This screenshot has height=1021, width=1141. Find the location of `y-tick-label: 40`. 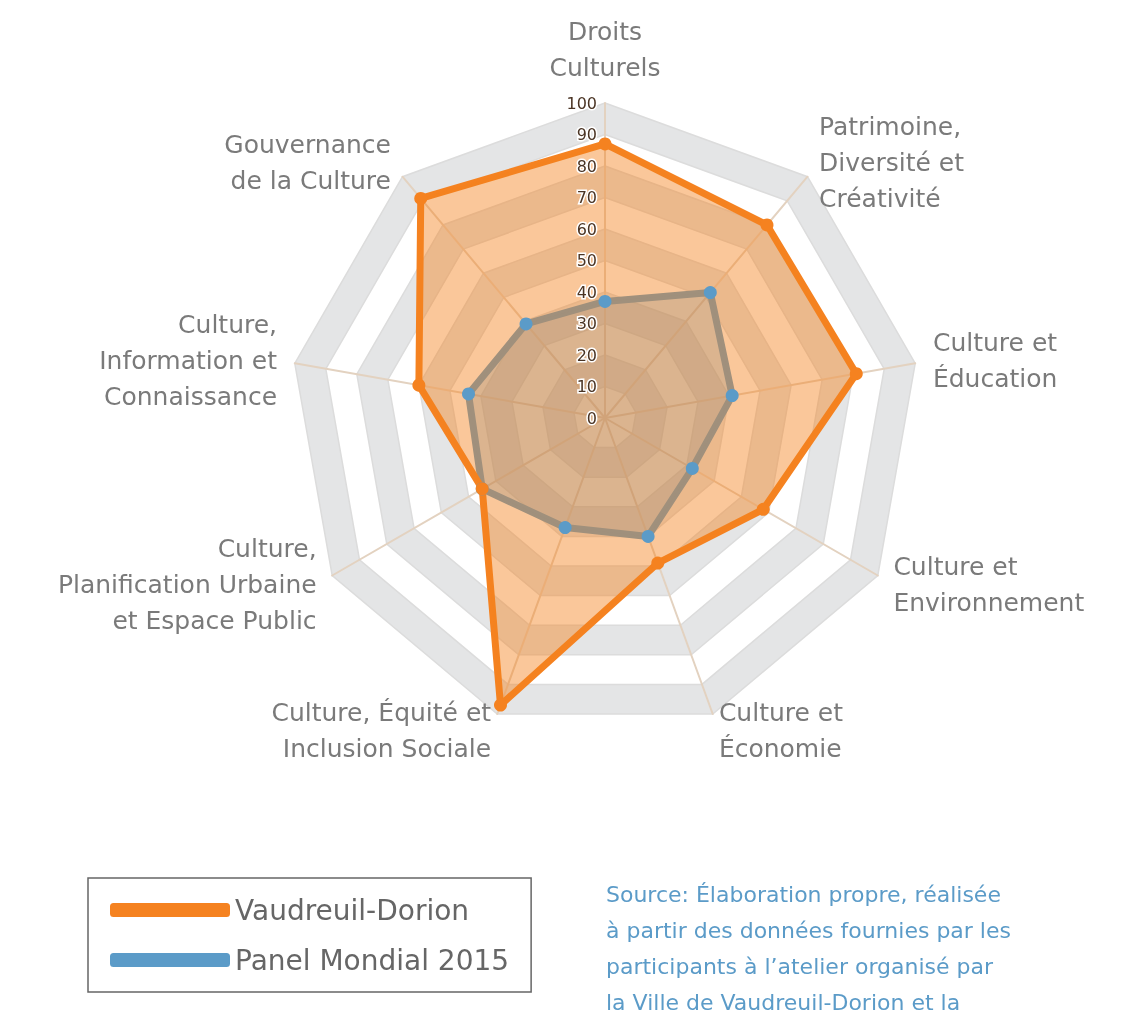

y-tick-label: 40 is located at coordinates (586, 292).